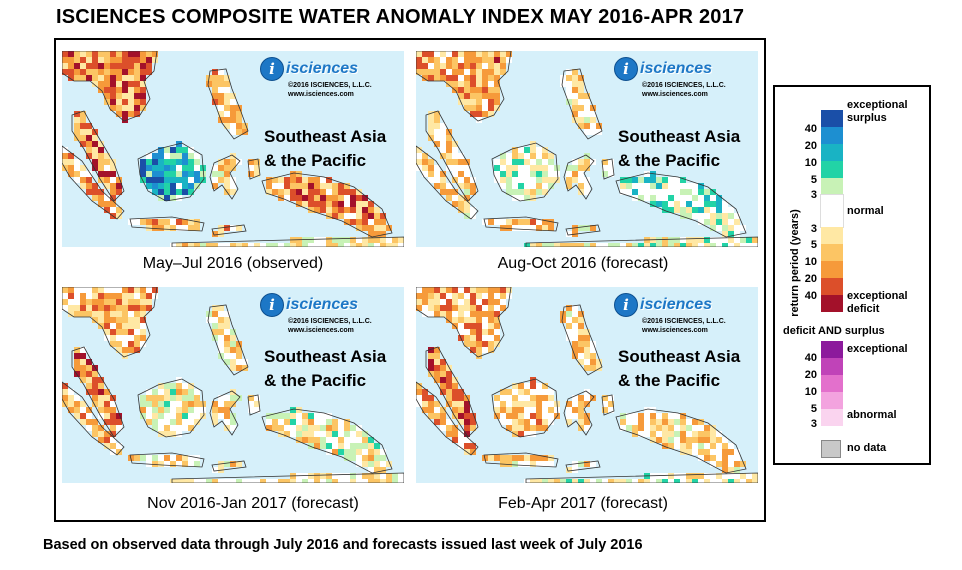 This screenshot has width=962, height=570. What do you see at coordinates (167, 460) in the screenshot?
I see `coastline-java` at bounding box center [167, 460].